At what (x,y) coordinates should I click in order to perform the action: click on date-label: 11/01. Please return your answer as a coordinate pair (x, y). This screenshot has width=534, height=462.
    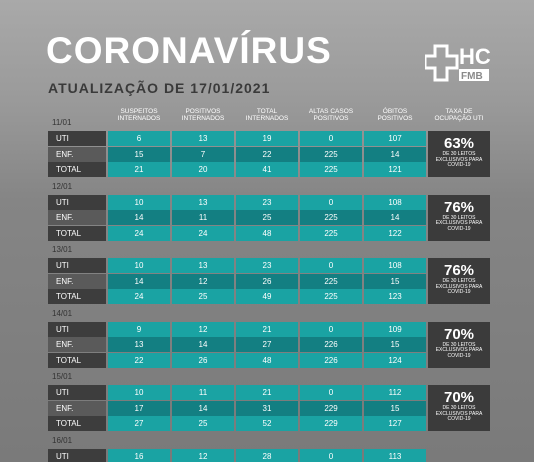
    Looking at the image, I should click on (62, 122).